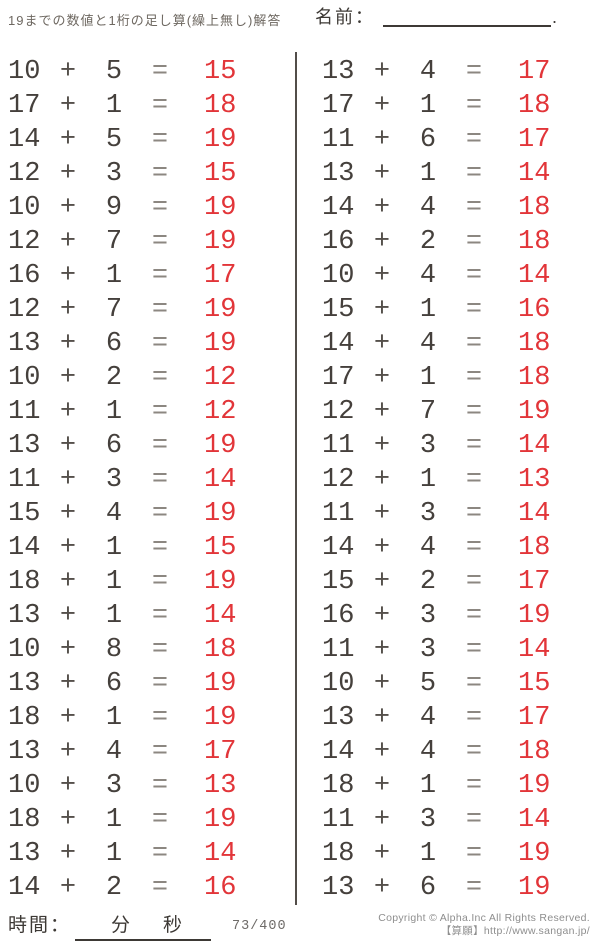 The width and height of the screenshot is (600, 945). What do you see at coordinates (447, 276) in the screenshot?
I see `problem-row: 10 +4 = 14` at bounding box center [447, 276].